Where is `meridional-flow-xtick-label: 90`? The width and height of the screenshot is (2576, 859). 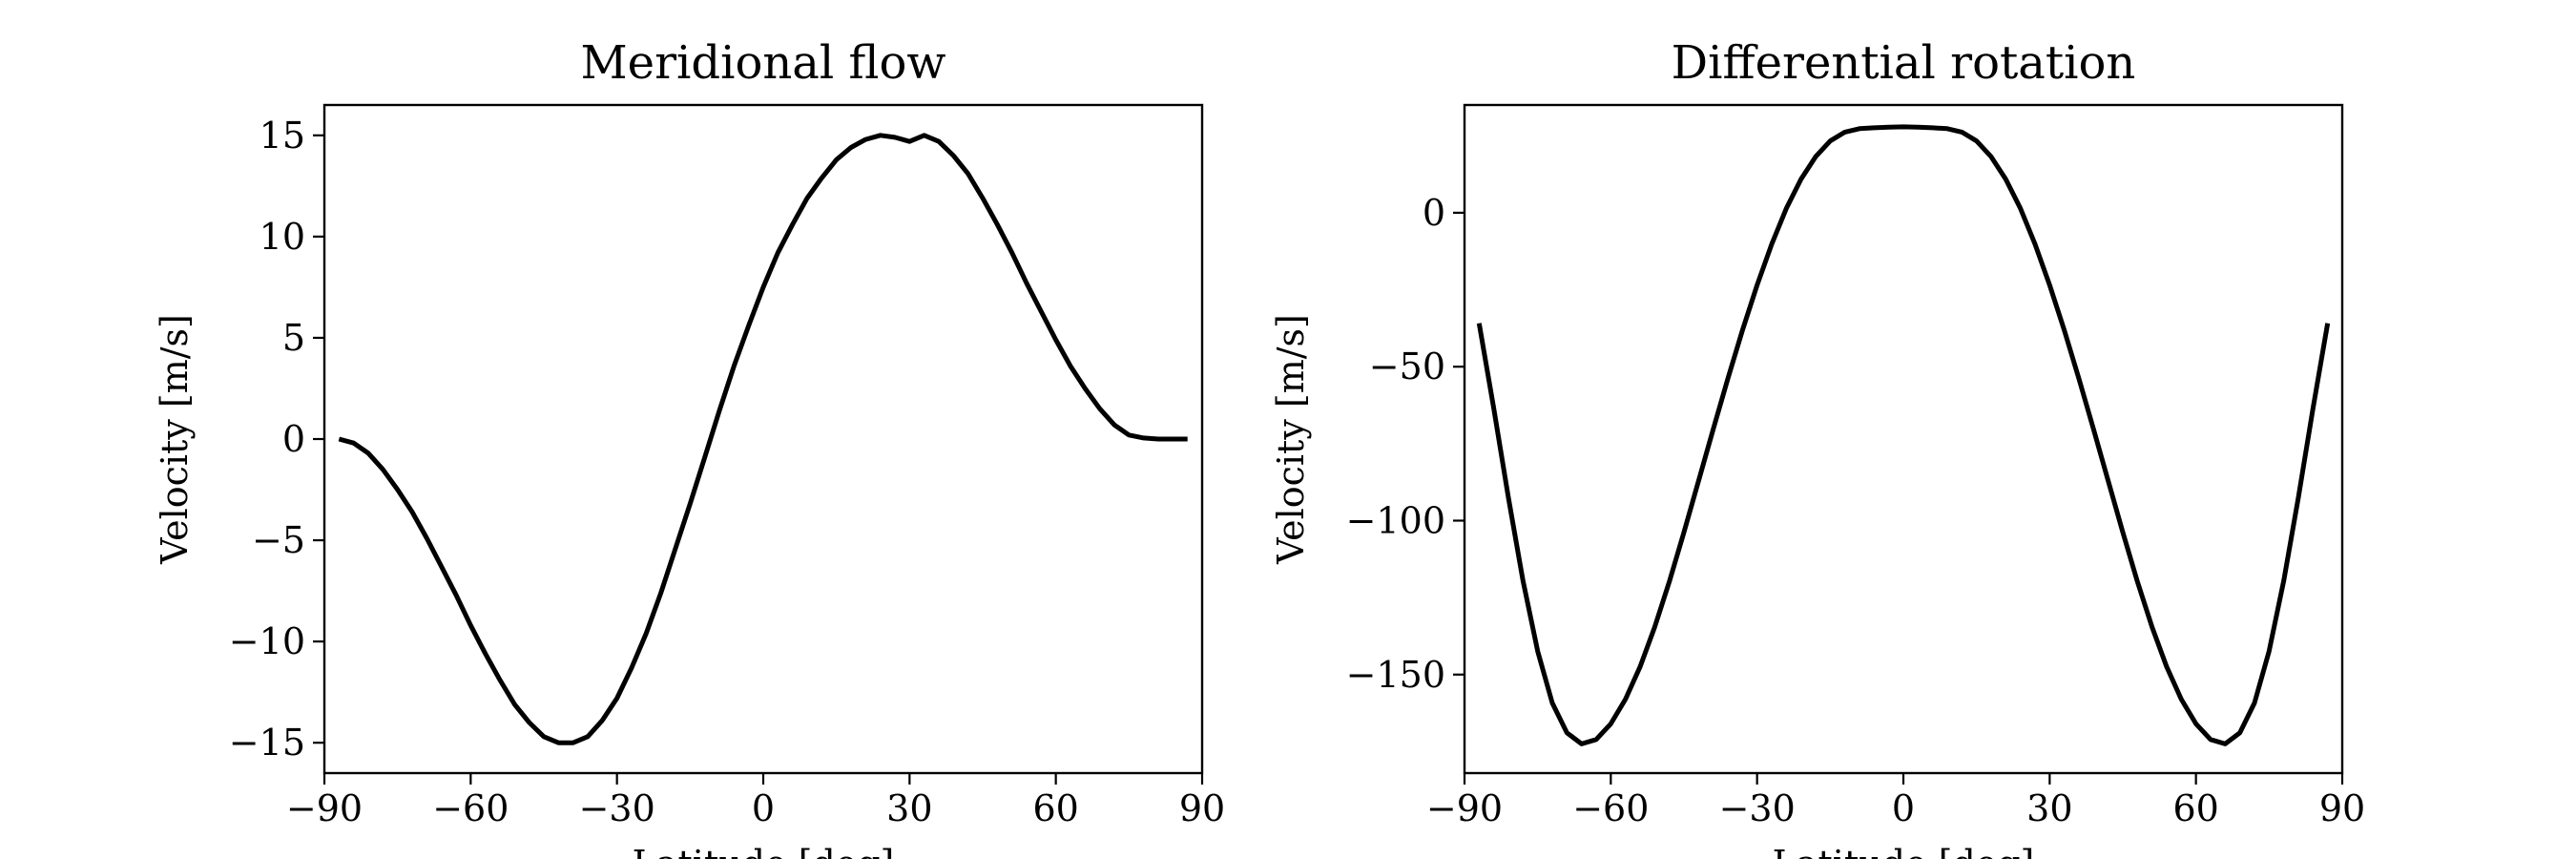 meridional-flow-xtick-label: 90 is located at coordinates (1202, 808).